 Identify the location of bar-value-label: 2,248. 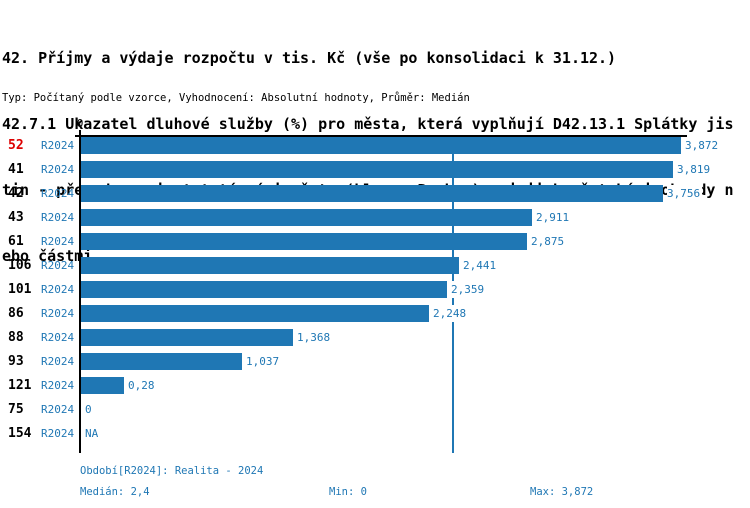
(451, 313).